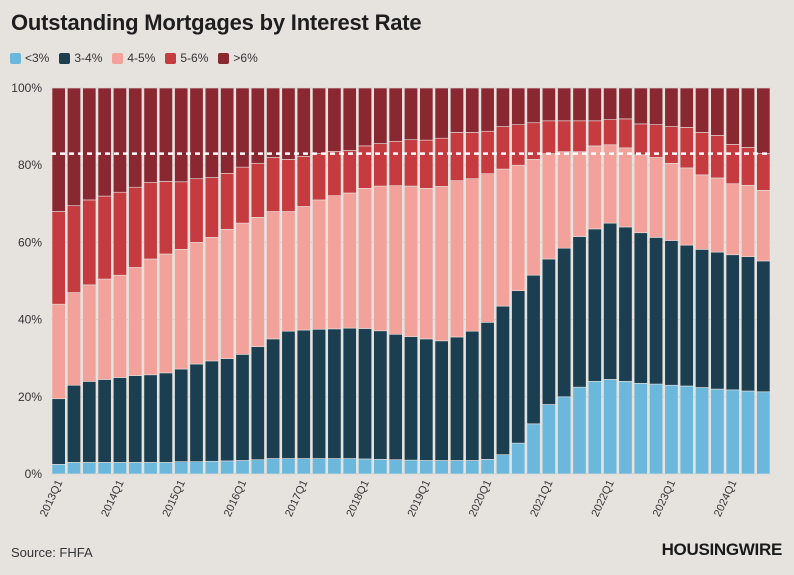  What do you see at coordinates (30, 320) in the screenshot?
I see `y-tick-label: 40%` at bounding box center [30, 320].